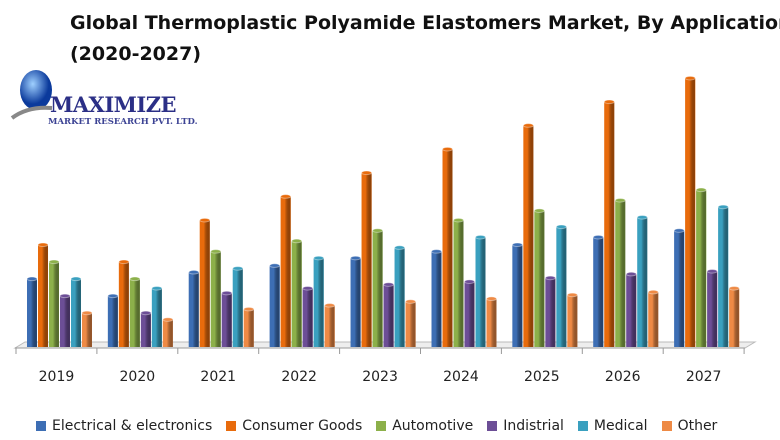  What do you see at coordinates (525, 426) in the screenshot?
I see `legend-item: Indistrial` at bounding box center [525, 426].